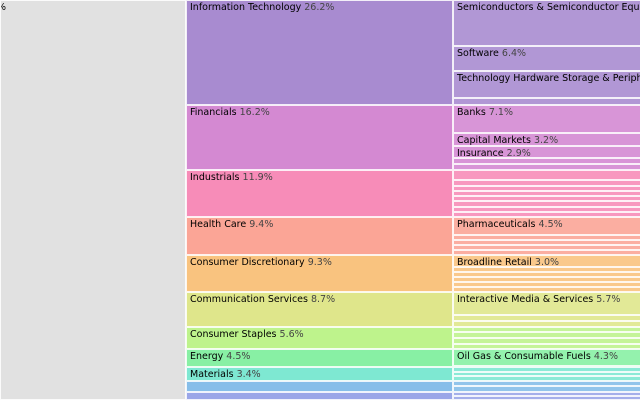 This screenshot has width=640, height=400. I want to click on cell-label-name: Energy, so click(207, 357).